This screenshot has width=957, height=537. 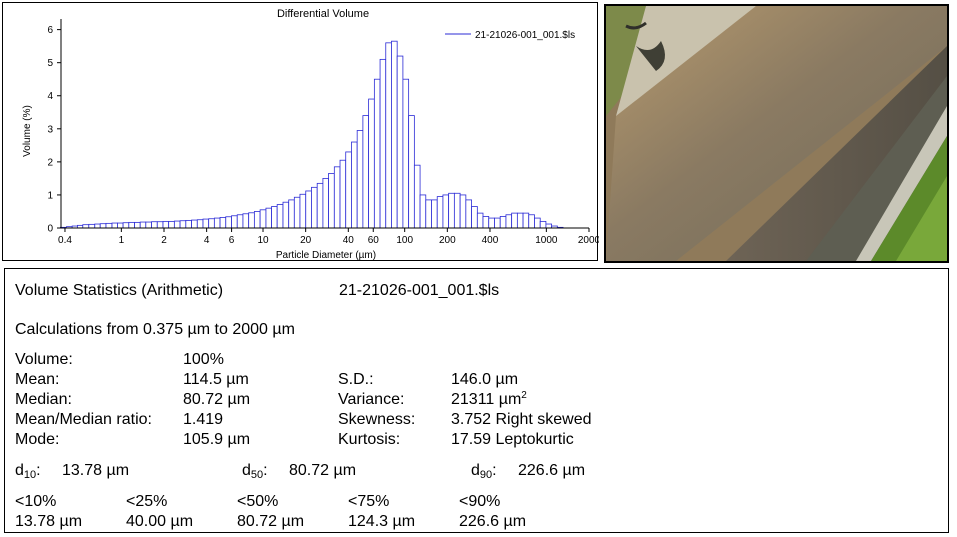 What do you see at coordinates (369, 501) in the screenshot?
I see `percentile-label: <75%` at bounding box center [369, 501].